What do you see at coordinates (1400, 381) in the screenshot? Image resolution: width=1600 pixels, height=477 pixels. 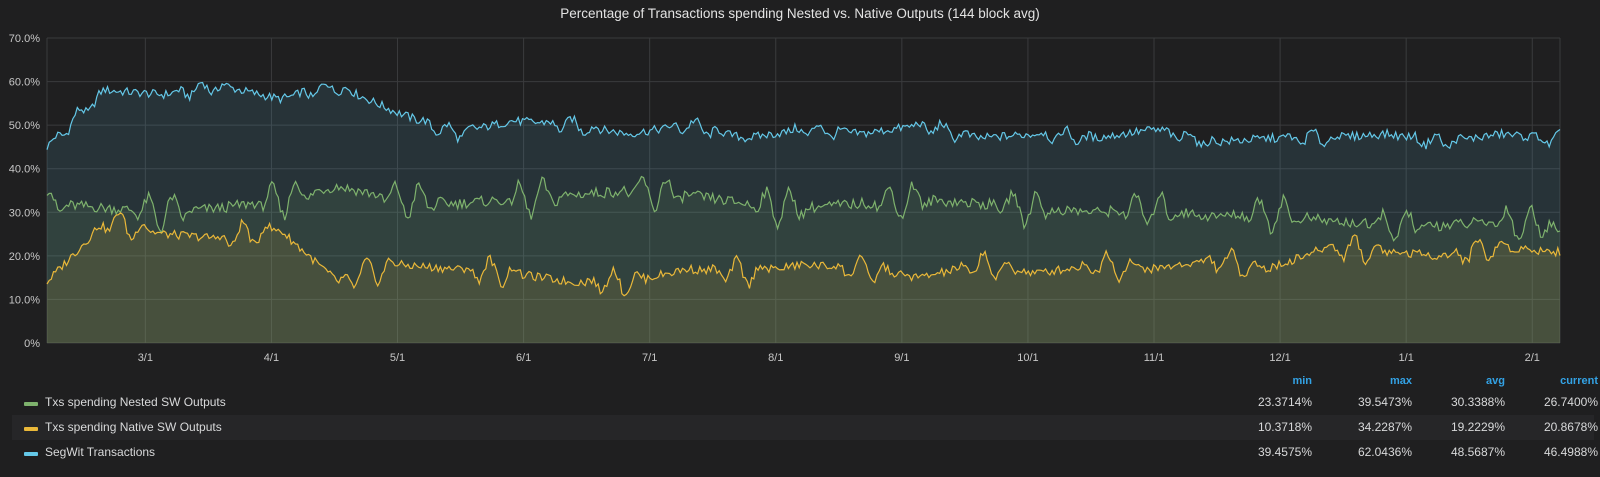 I see `header-max: max` at bounding box center [1400, 381].